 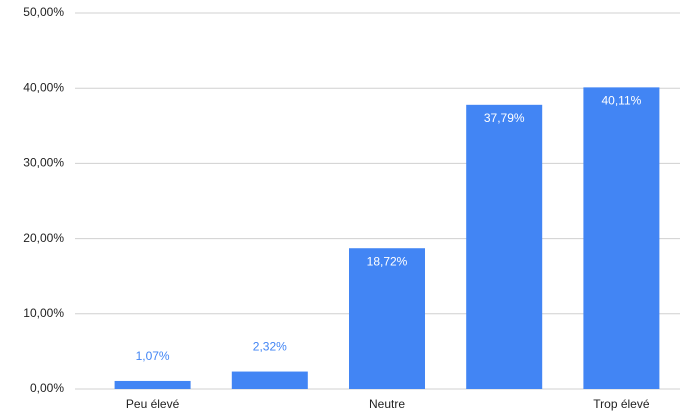 What do you see at coordinates (504, 118) in the screenshot?
I see `data-label: 37,79%` at bounding box center [504, 118].